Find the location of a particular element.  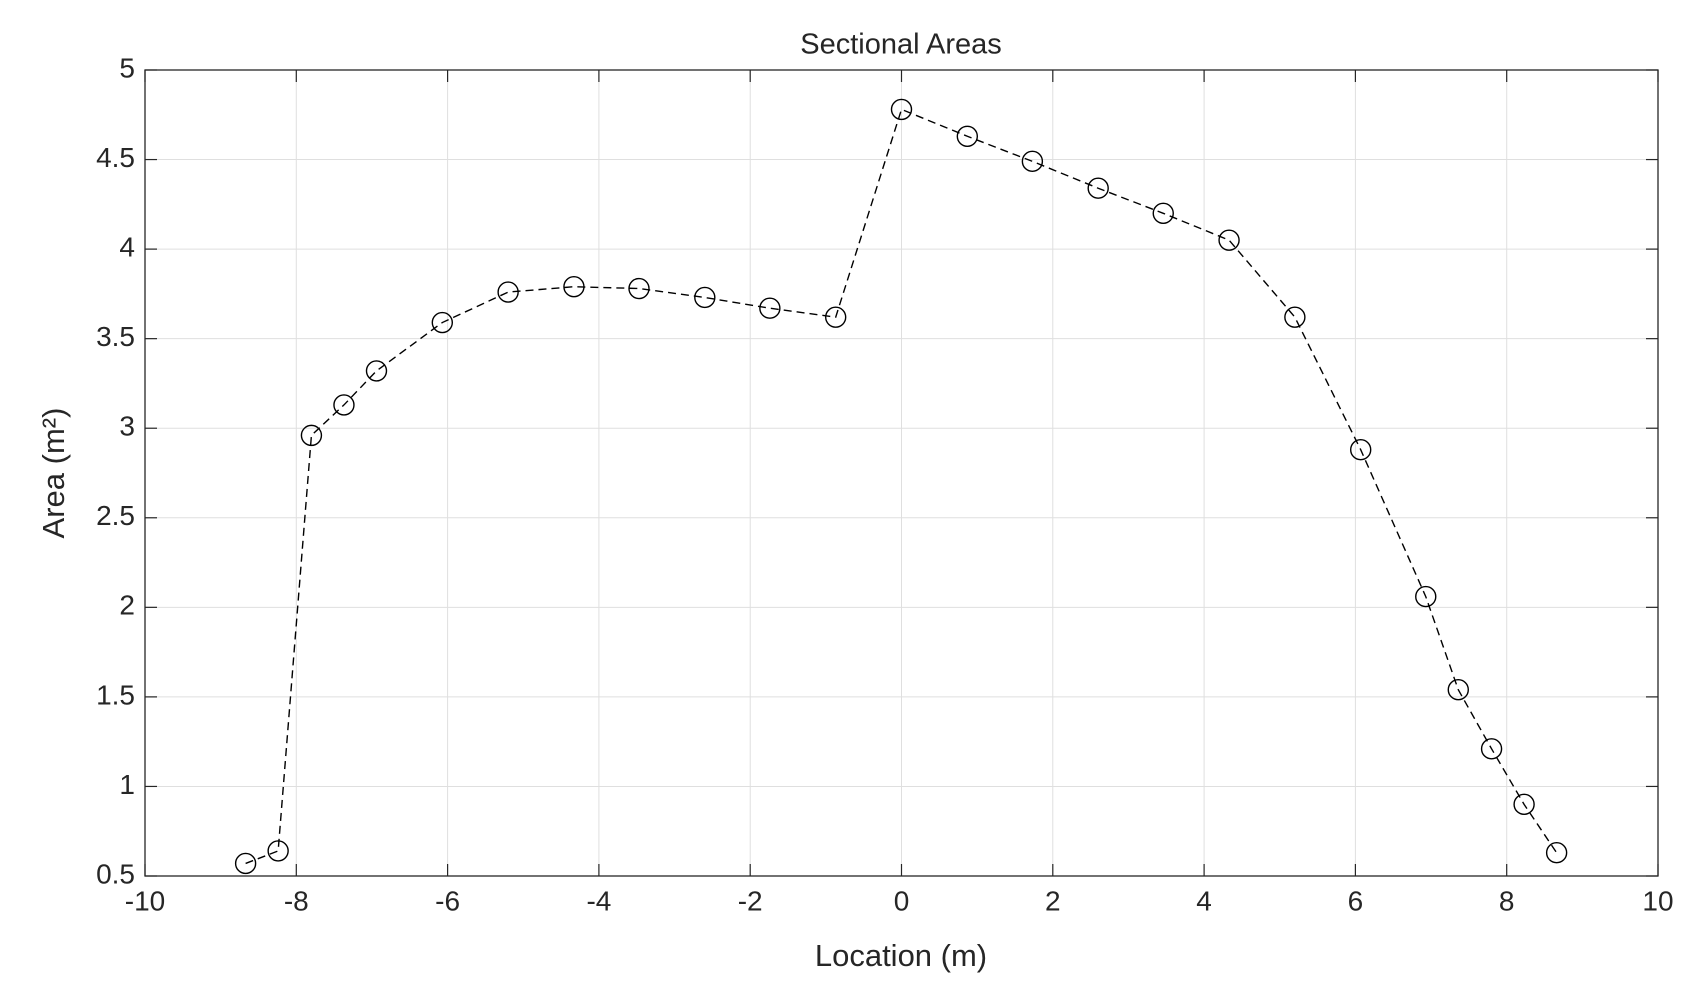

y-tick-label: 1 is located at coordinates (127, 784).